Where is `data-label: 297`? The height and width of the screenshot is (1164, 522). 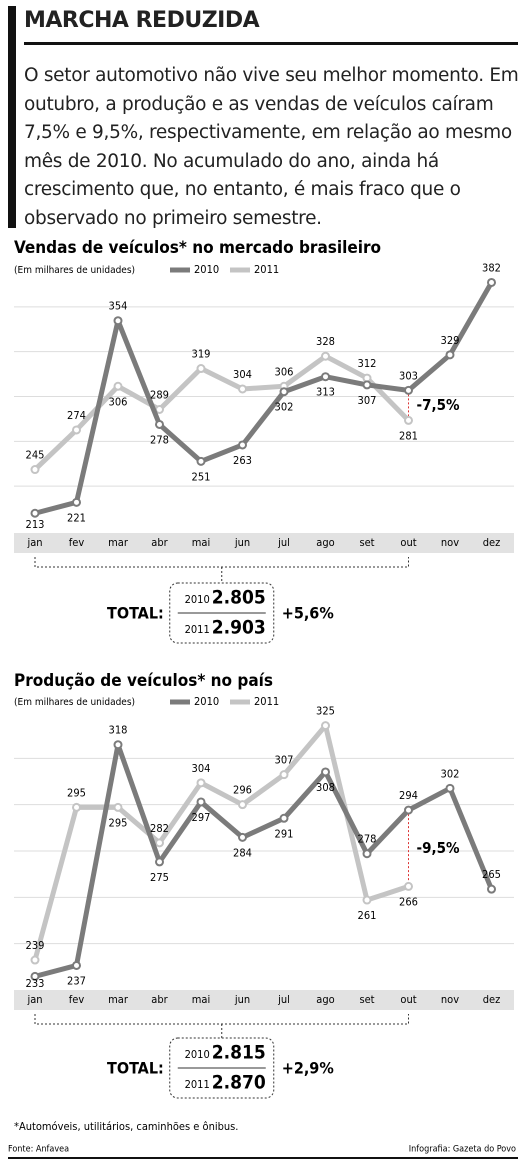 data-label: 297 is located at coordinates (201, 817).